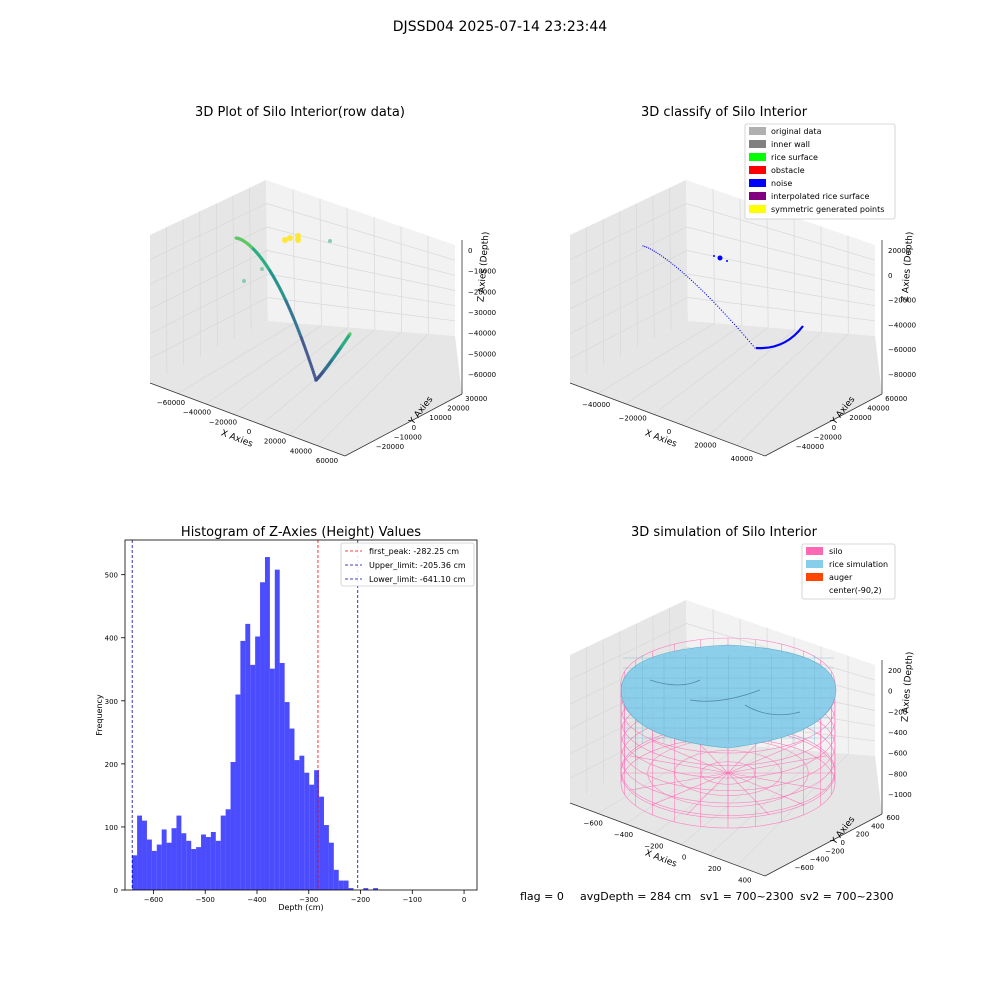  I want to click on classify-x-tick-label: −20000, so click(633, 418).